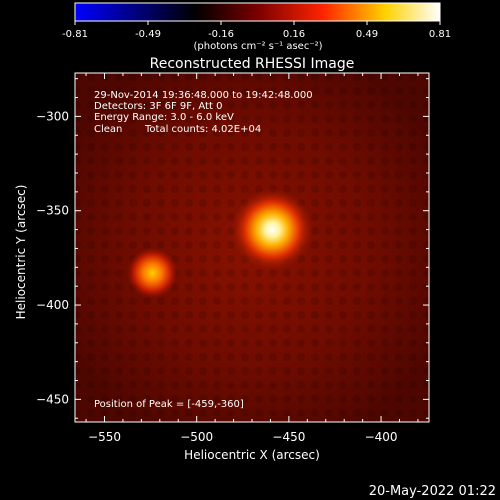  What do you see at coordinates (75, 34) in the screenshot?
I see `colorbar-tick-label: -0.81` at bounding box center [75, 34].